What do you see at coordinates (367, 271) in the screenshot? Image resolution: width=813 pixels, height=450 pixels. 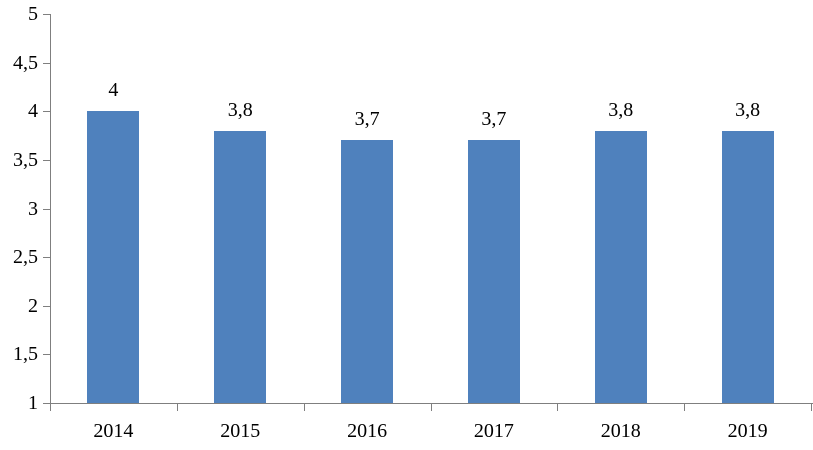 I see `bar-2016` at bounding box center [367, 271].